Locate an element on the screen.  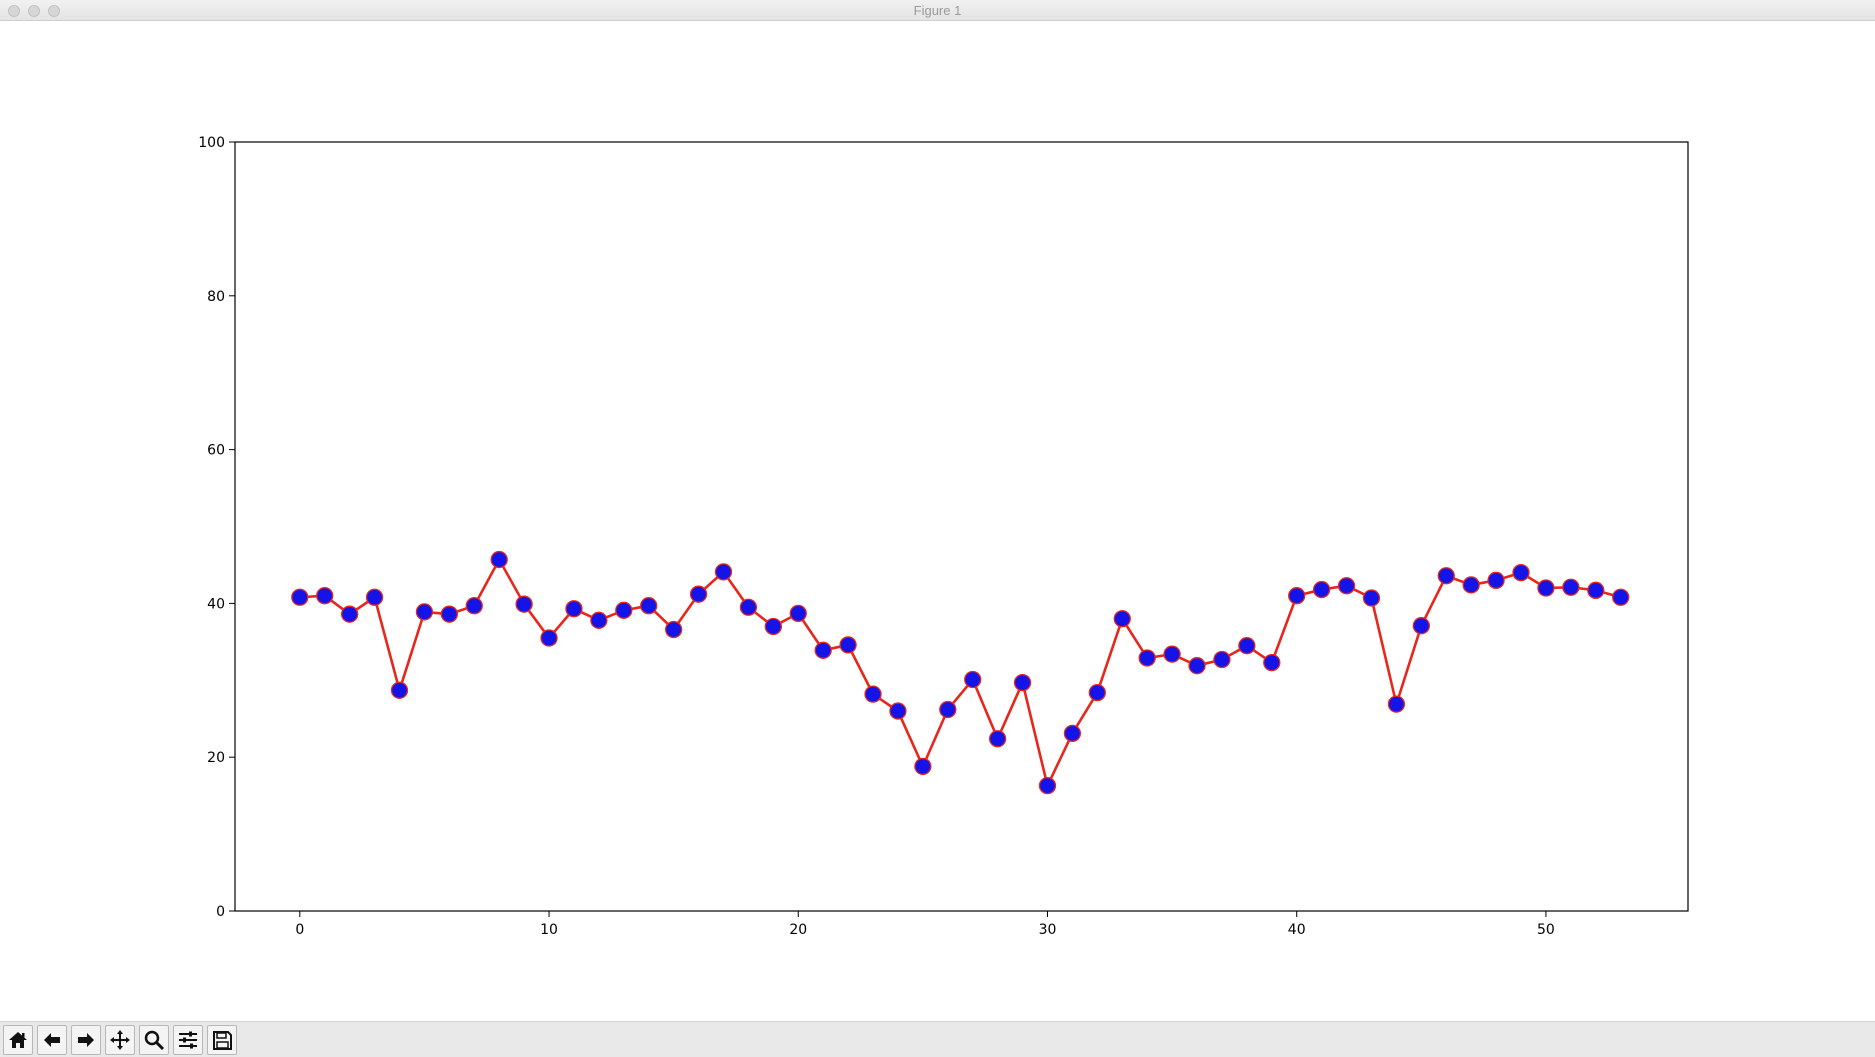
back-icon is located at coordinates (52, 1040).